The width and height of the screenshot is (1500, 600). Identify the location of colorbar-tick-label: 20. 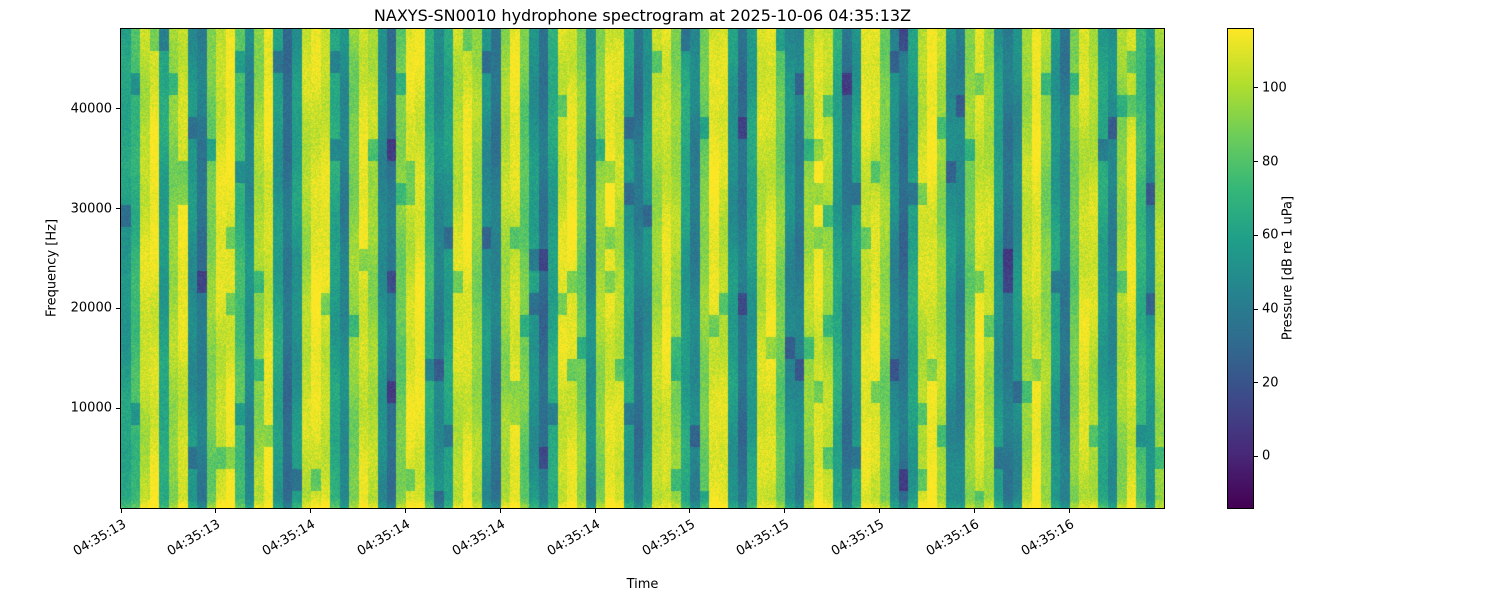
(1270, 383).